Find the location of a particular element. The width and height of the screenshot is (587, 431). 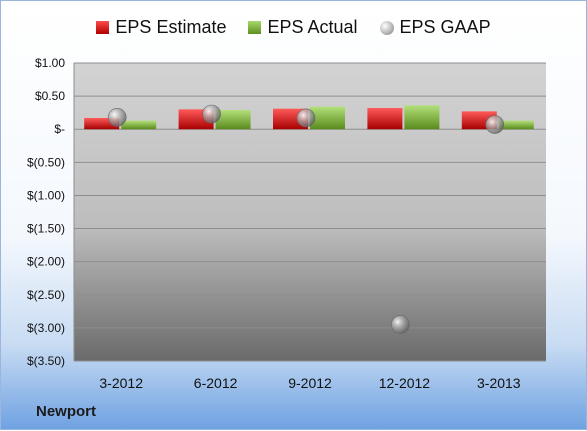

y-tick-label: $(0.50) is located at coordinates (46, 162).